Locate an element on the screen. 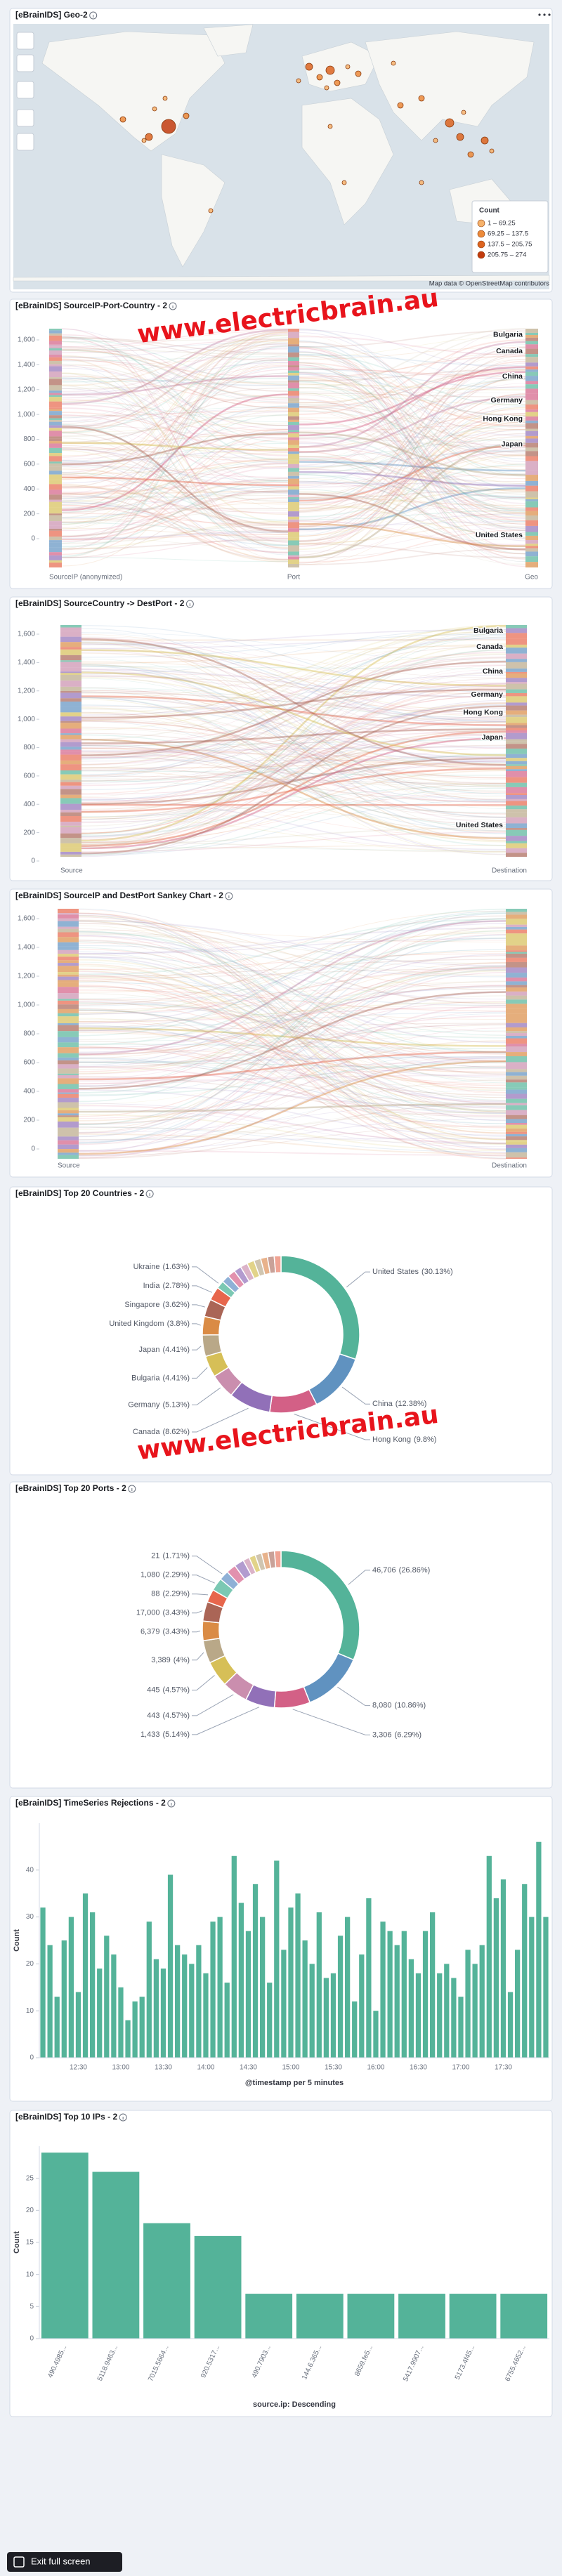 The height and width of the screenshot is (2576, 562). slice-value: (3.8%) is located at coordinates (179, 1324).